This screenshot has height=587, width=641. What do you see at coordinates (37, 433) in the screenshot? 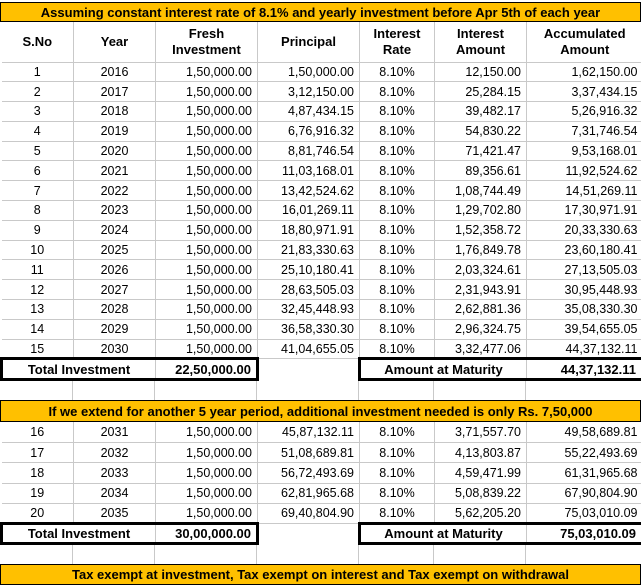
I see `cell-sno: 16` at bounding box center [37, 433].